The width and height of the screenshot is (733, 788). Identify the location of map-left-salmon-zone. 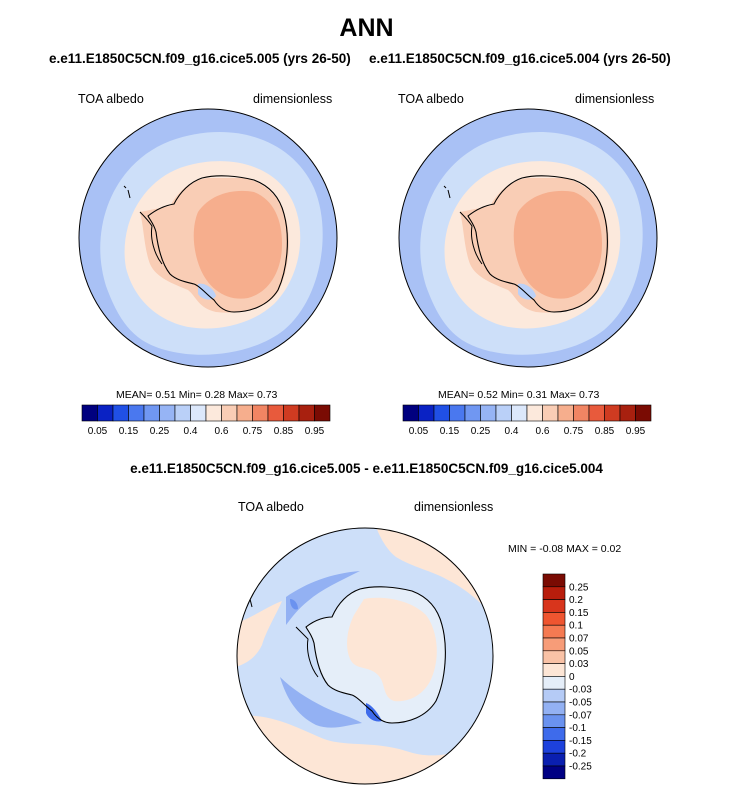
(237, 244).